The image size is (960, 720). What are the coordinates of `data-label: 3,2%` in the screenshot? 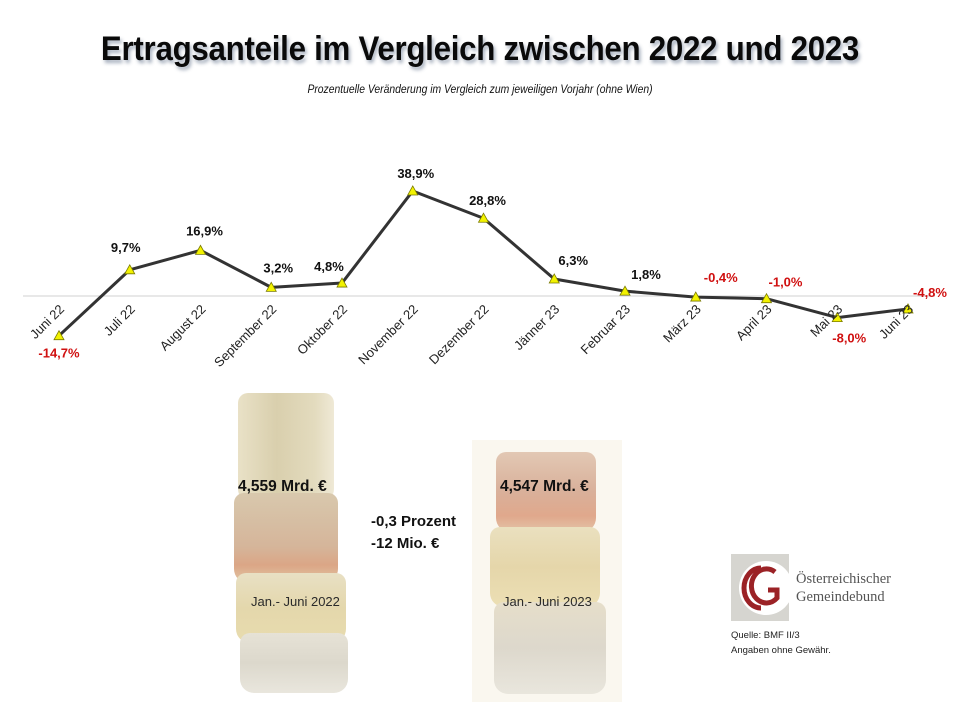 It's located at (278, 267).